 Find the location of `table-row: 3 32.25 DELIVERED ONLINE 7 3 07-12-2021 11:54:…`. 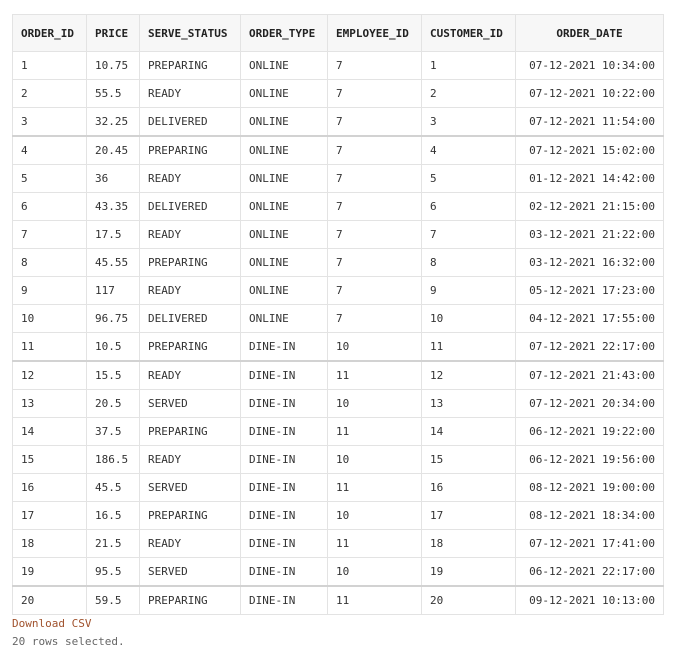

table-row: 3 32.25 DELIVERED ONLINE 7 3 07-12-2021 11:54:… is located at coordinates (338, 122).